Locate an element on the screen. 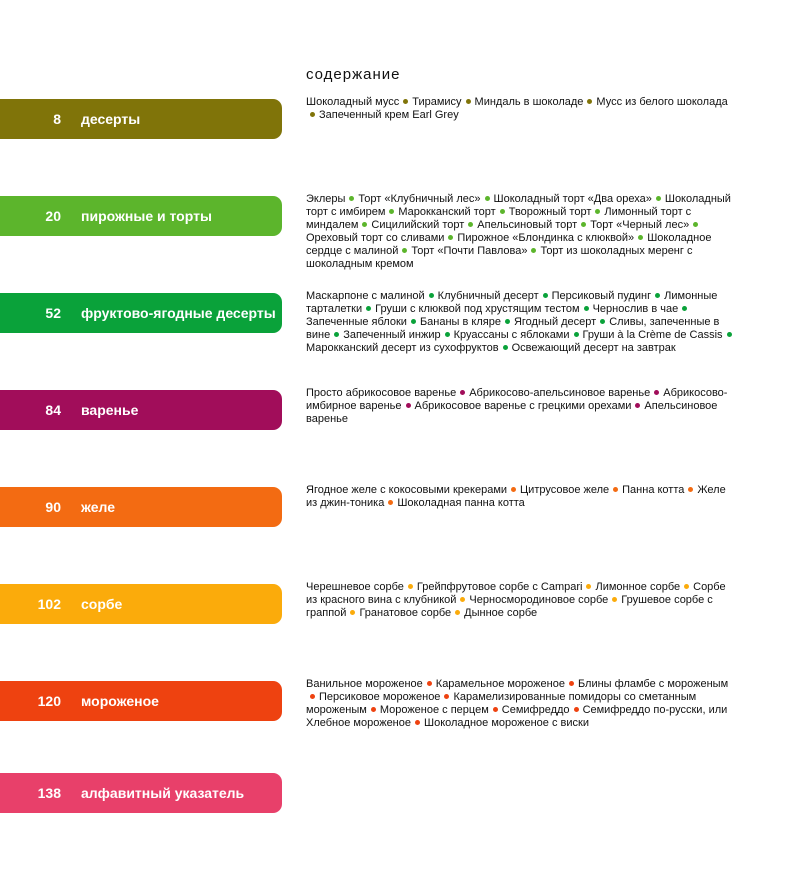 Image resolution: width=800 pixels, height=895 pixels. recipe-item: Чернослив в чае is located at coordinates (635, 309).